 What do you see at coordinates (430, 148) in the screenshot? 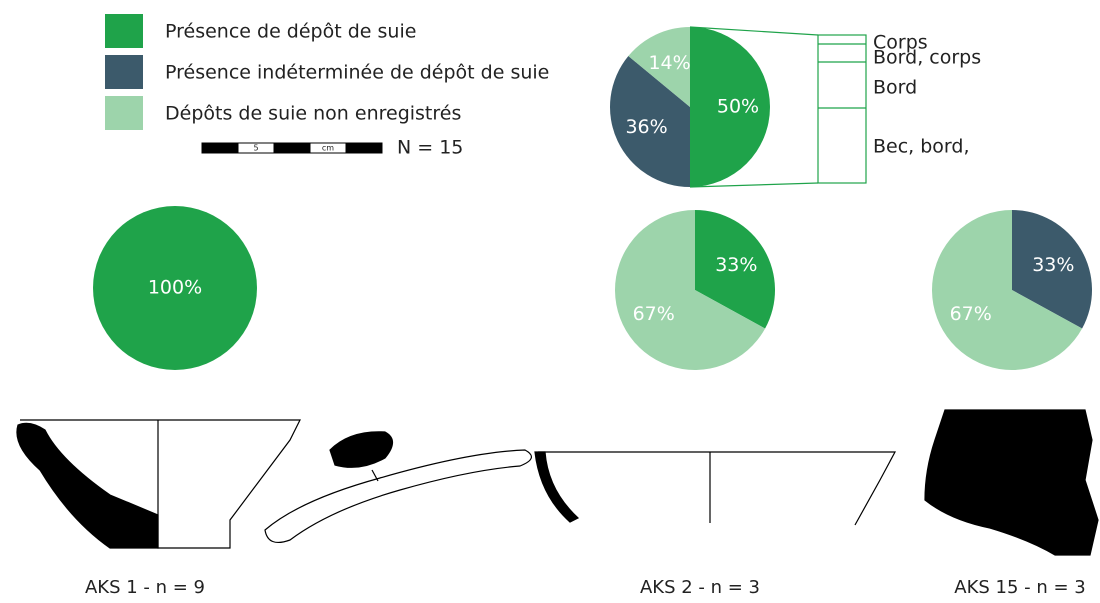
I see `sample-size: N = 15` at bounding box center [430, 148].